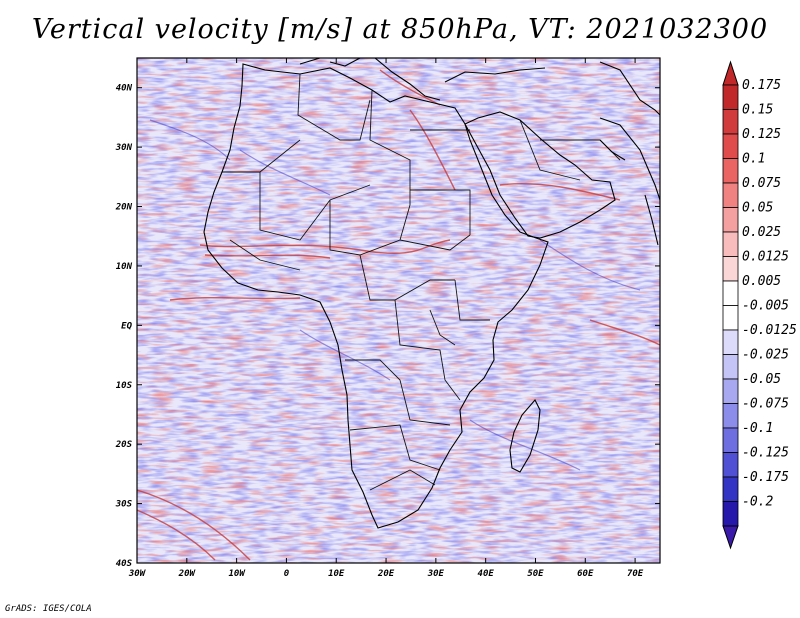 The width and height of the screenshot is (800, 618). What do you see at coordinates (761, 183) in the screenshot?
I see `colorbar-label: 0.075` at bounding box center [761, 183].